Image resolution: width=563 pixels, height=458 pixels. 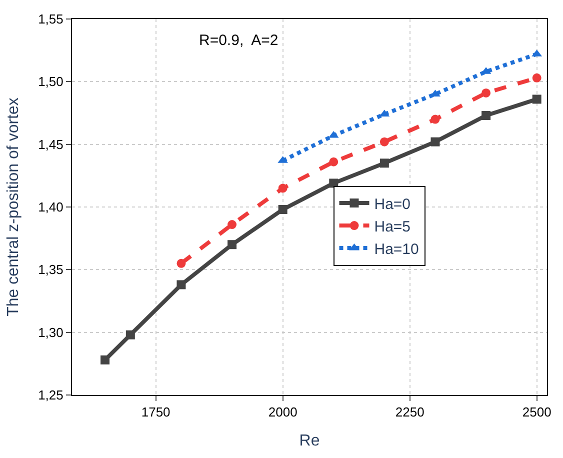 What do you see at coordinates (309, 441) in the screenshot?
I see `x-axis-title: Re` at bounding box center [309, 441].